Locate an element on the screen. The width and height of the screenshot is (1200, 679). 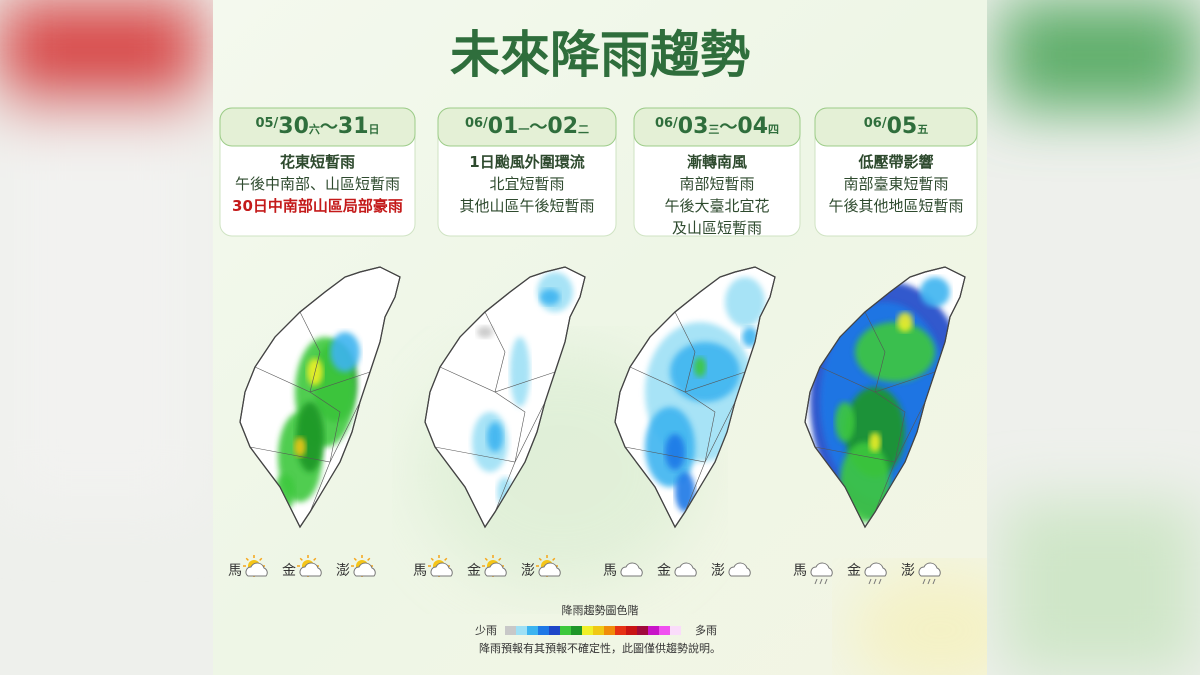
forecast-line: 南部短暫雨 is located at coordinates (716, 184).